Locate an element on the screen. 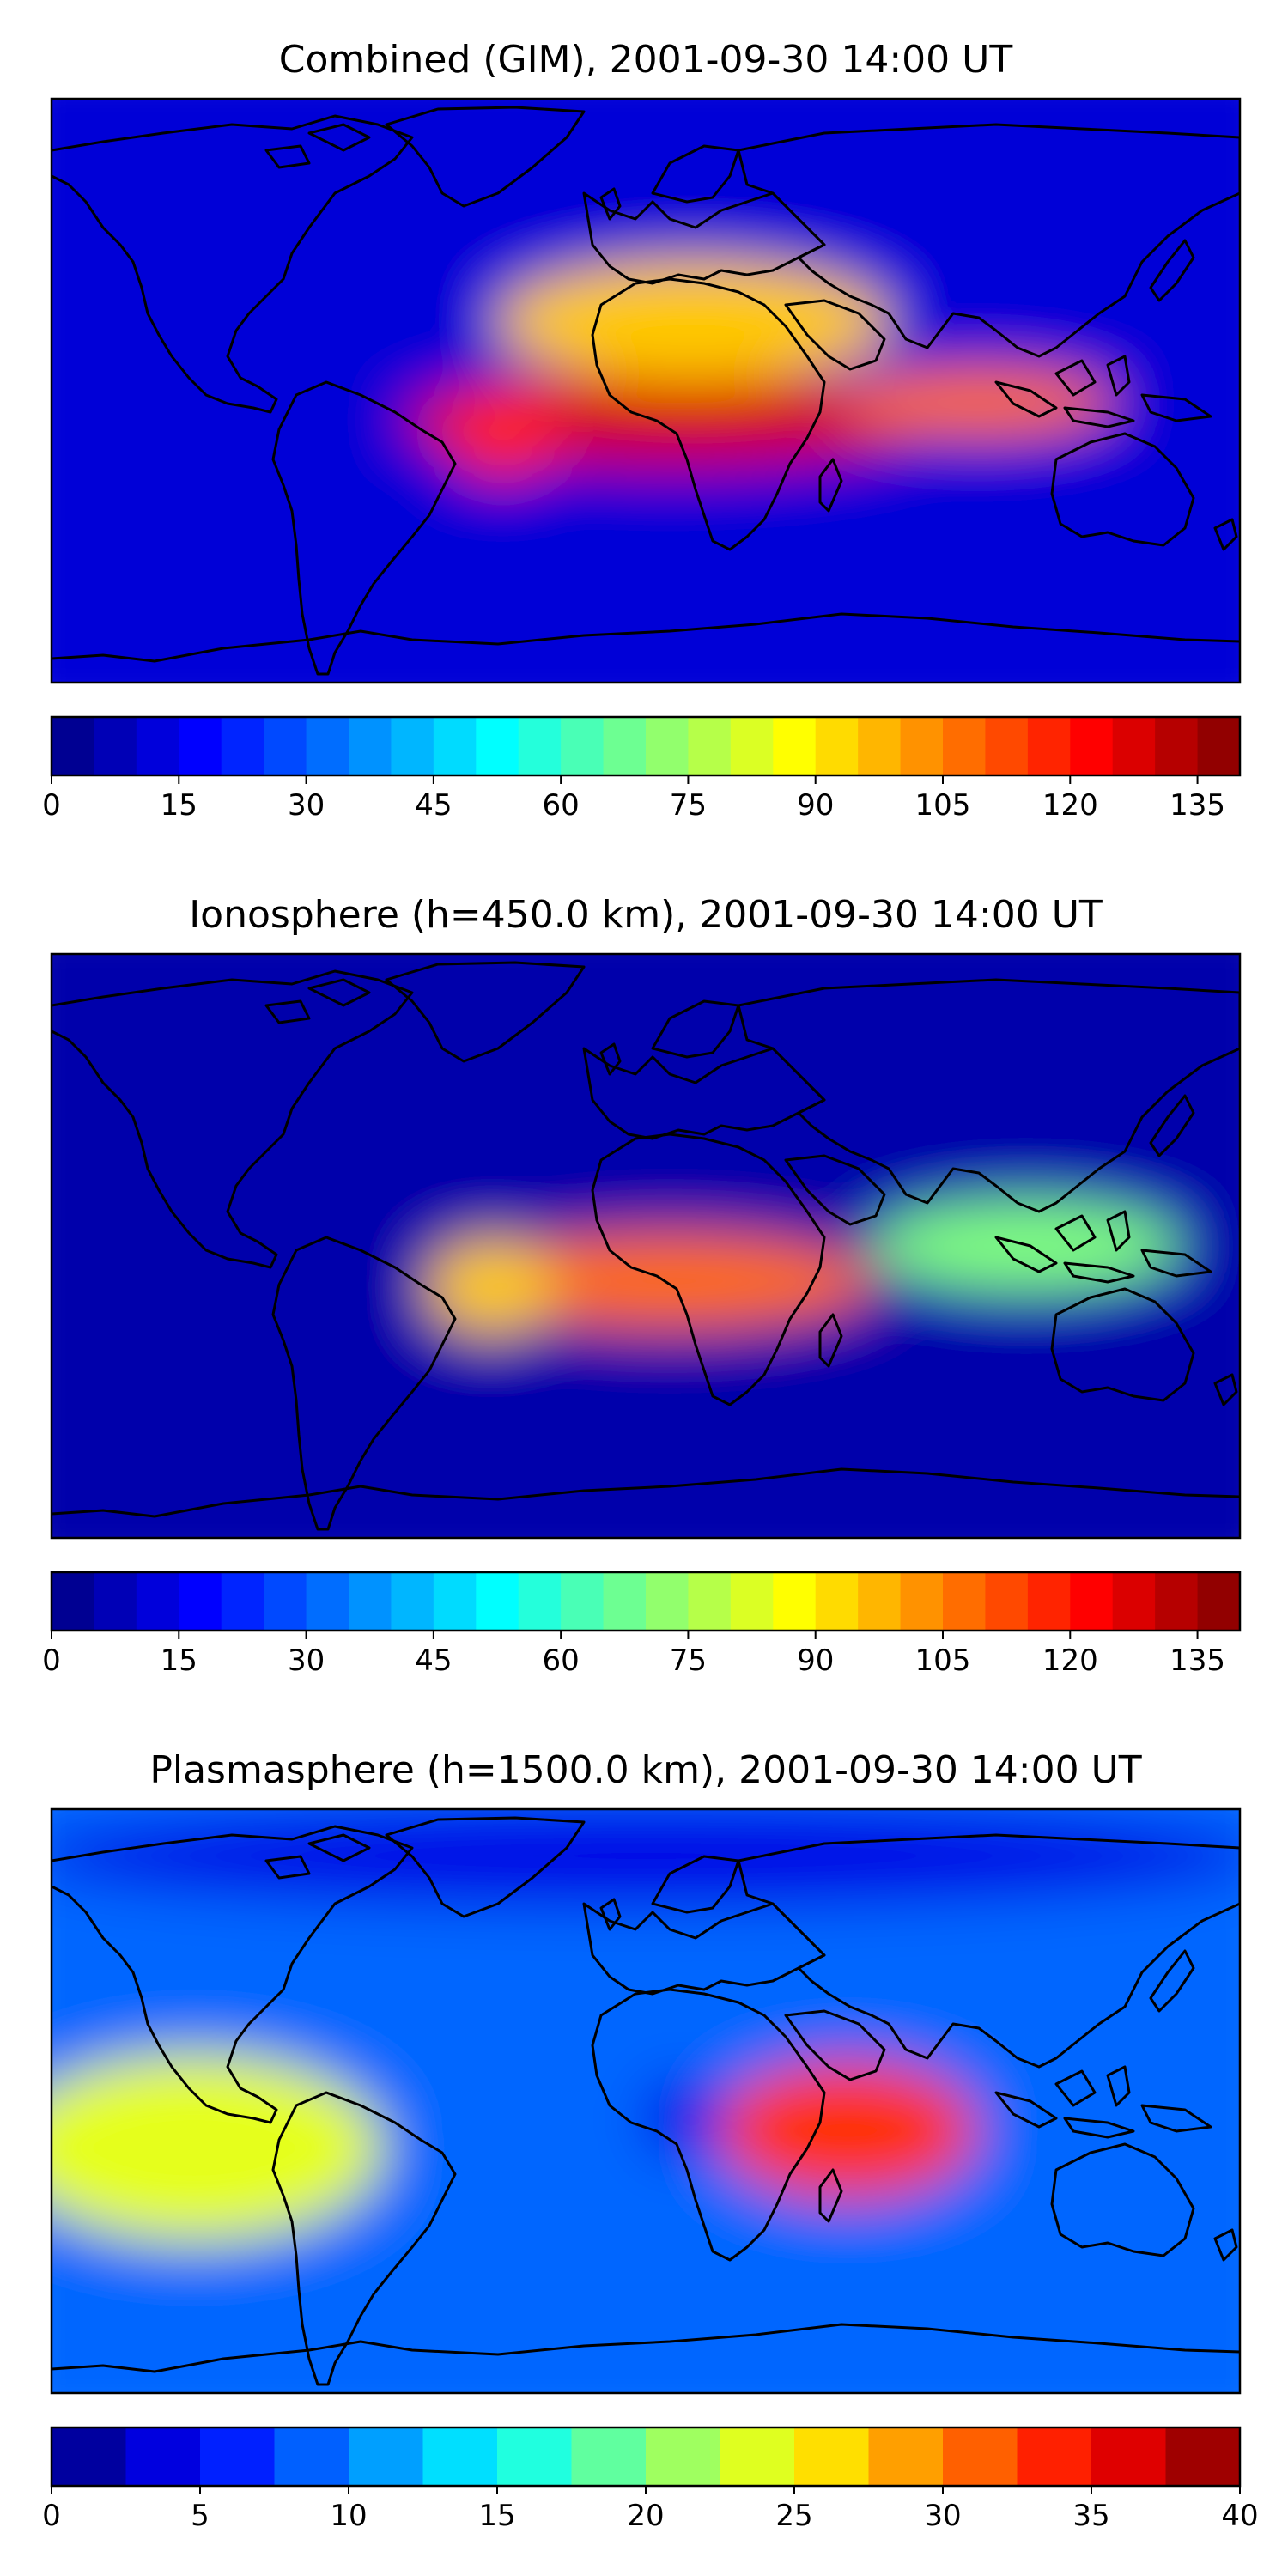  panel-1-title: Combined (GIM), 2001-09-30 14:00 UT is located at coordinates (646, 60).